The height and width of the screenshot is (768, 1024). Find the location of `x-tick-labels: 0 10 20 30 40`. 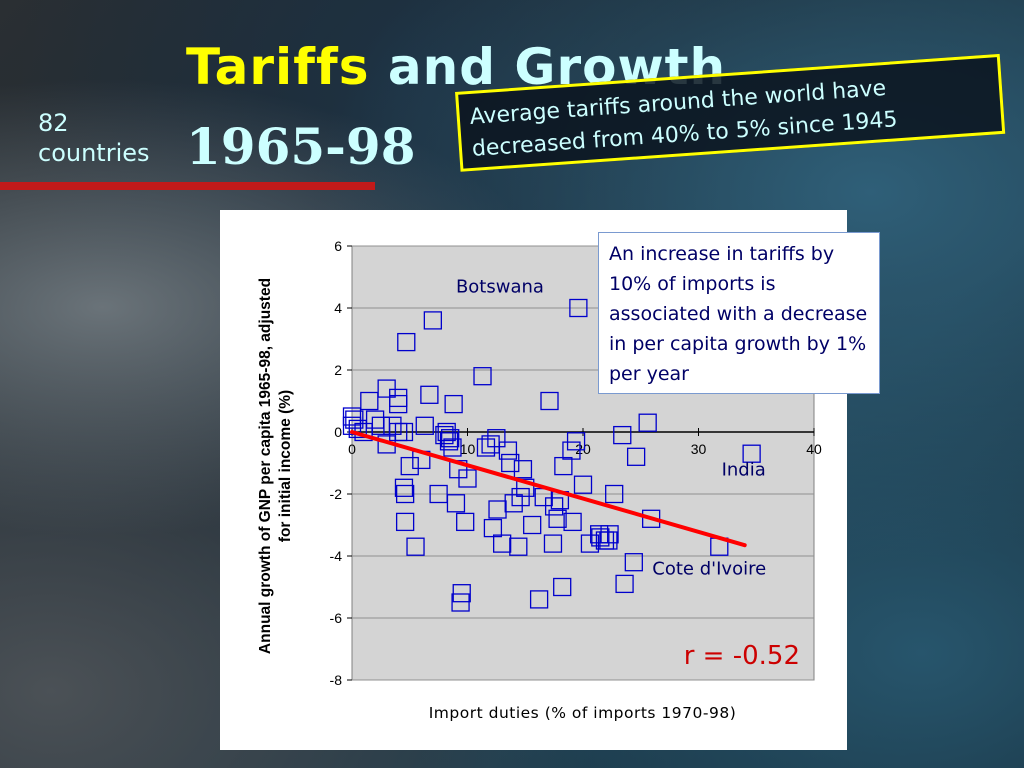

x-tick-labels: 0 10 20 30 40 is located at coordinates (585, 449).